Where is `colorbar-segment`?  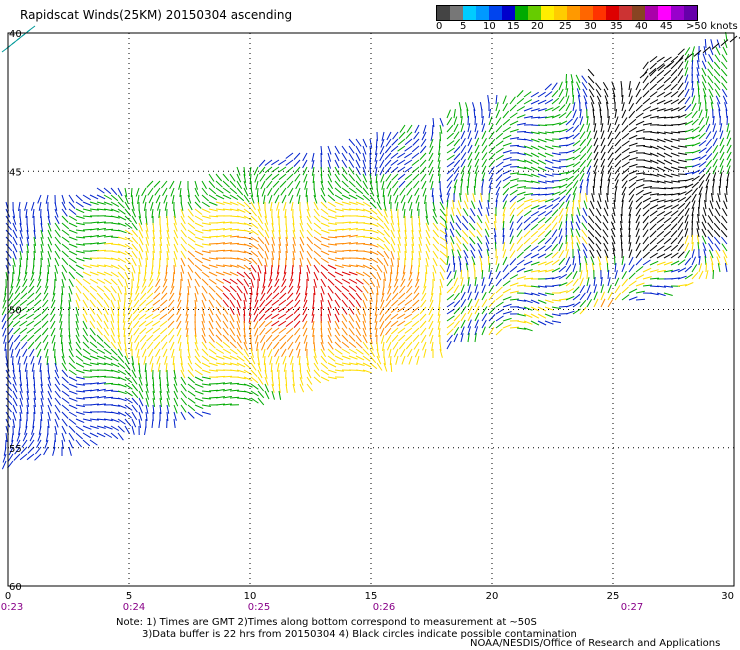 colorbar-segment is located at coordinates (599, 13).